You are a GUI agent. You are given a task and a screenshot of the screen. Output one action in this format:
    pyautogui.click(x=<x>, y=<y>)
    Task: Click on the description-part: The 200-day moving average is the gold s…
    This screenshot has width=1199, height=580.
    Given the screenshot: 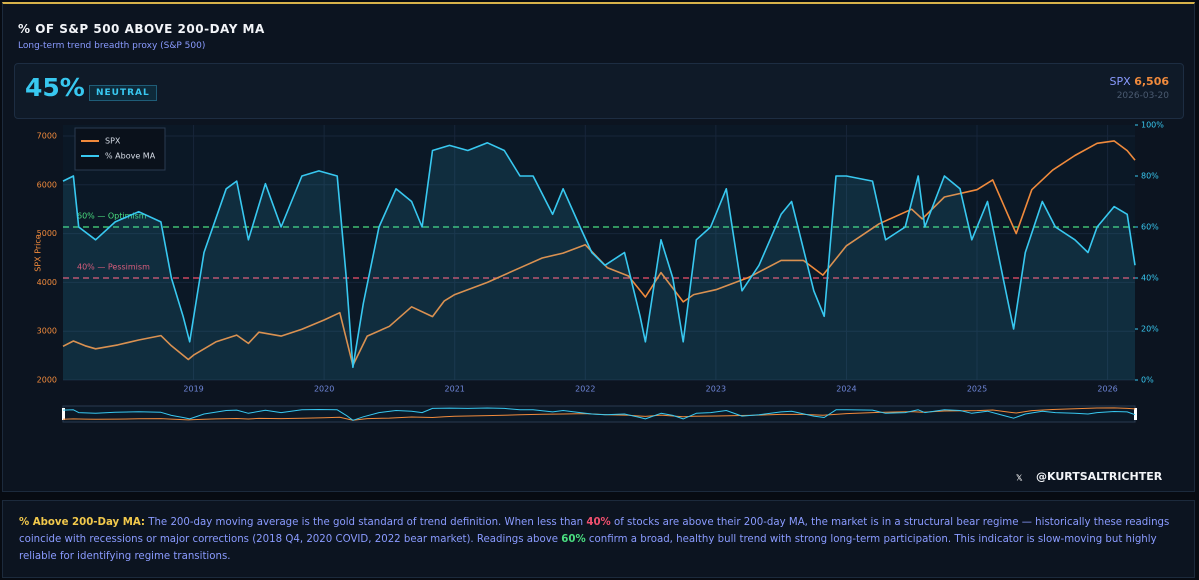 What is the action you would take?
    pyautogui.click(x=366, y=522)
    